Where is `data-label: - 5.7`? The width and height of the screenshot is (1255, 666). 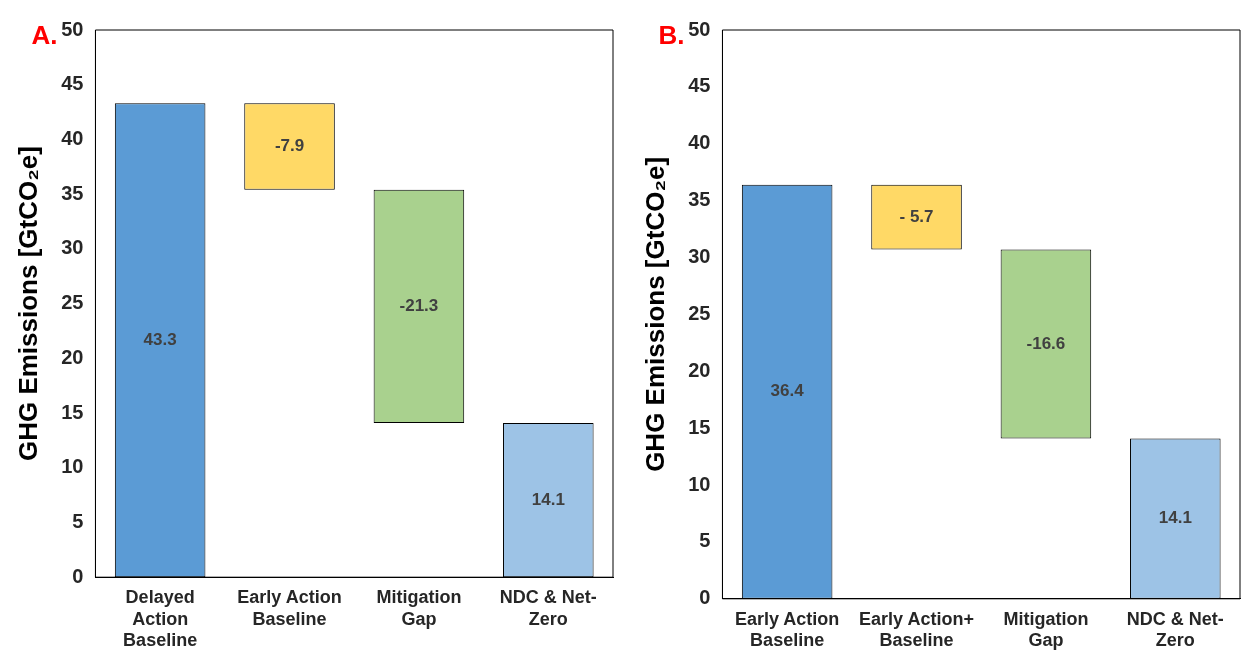 data-label: - 5.7 is located at coordinates (916, 216).